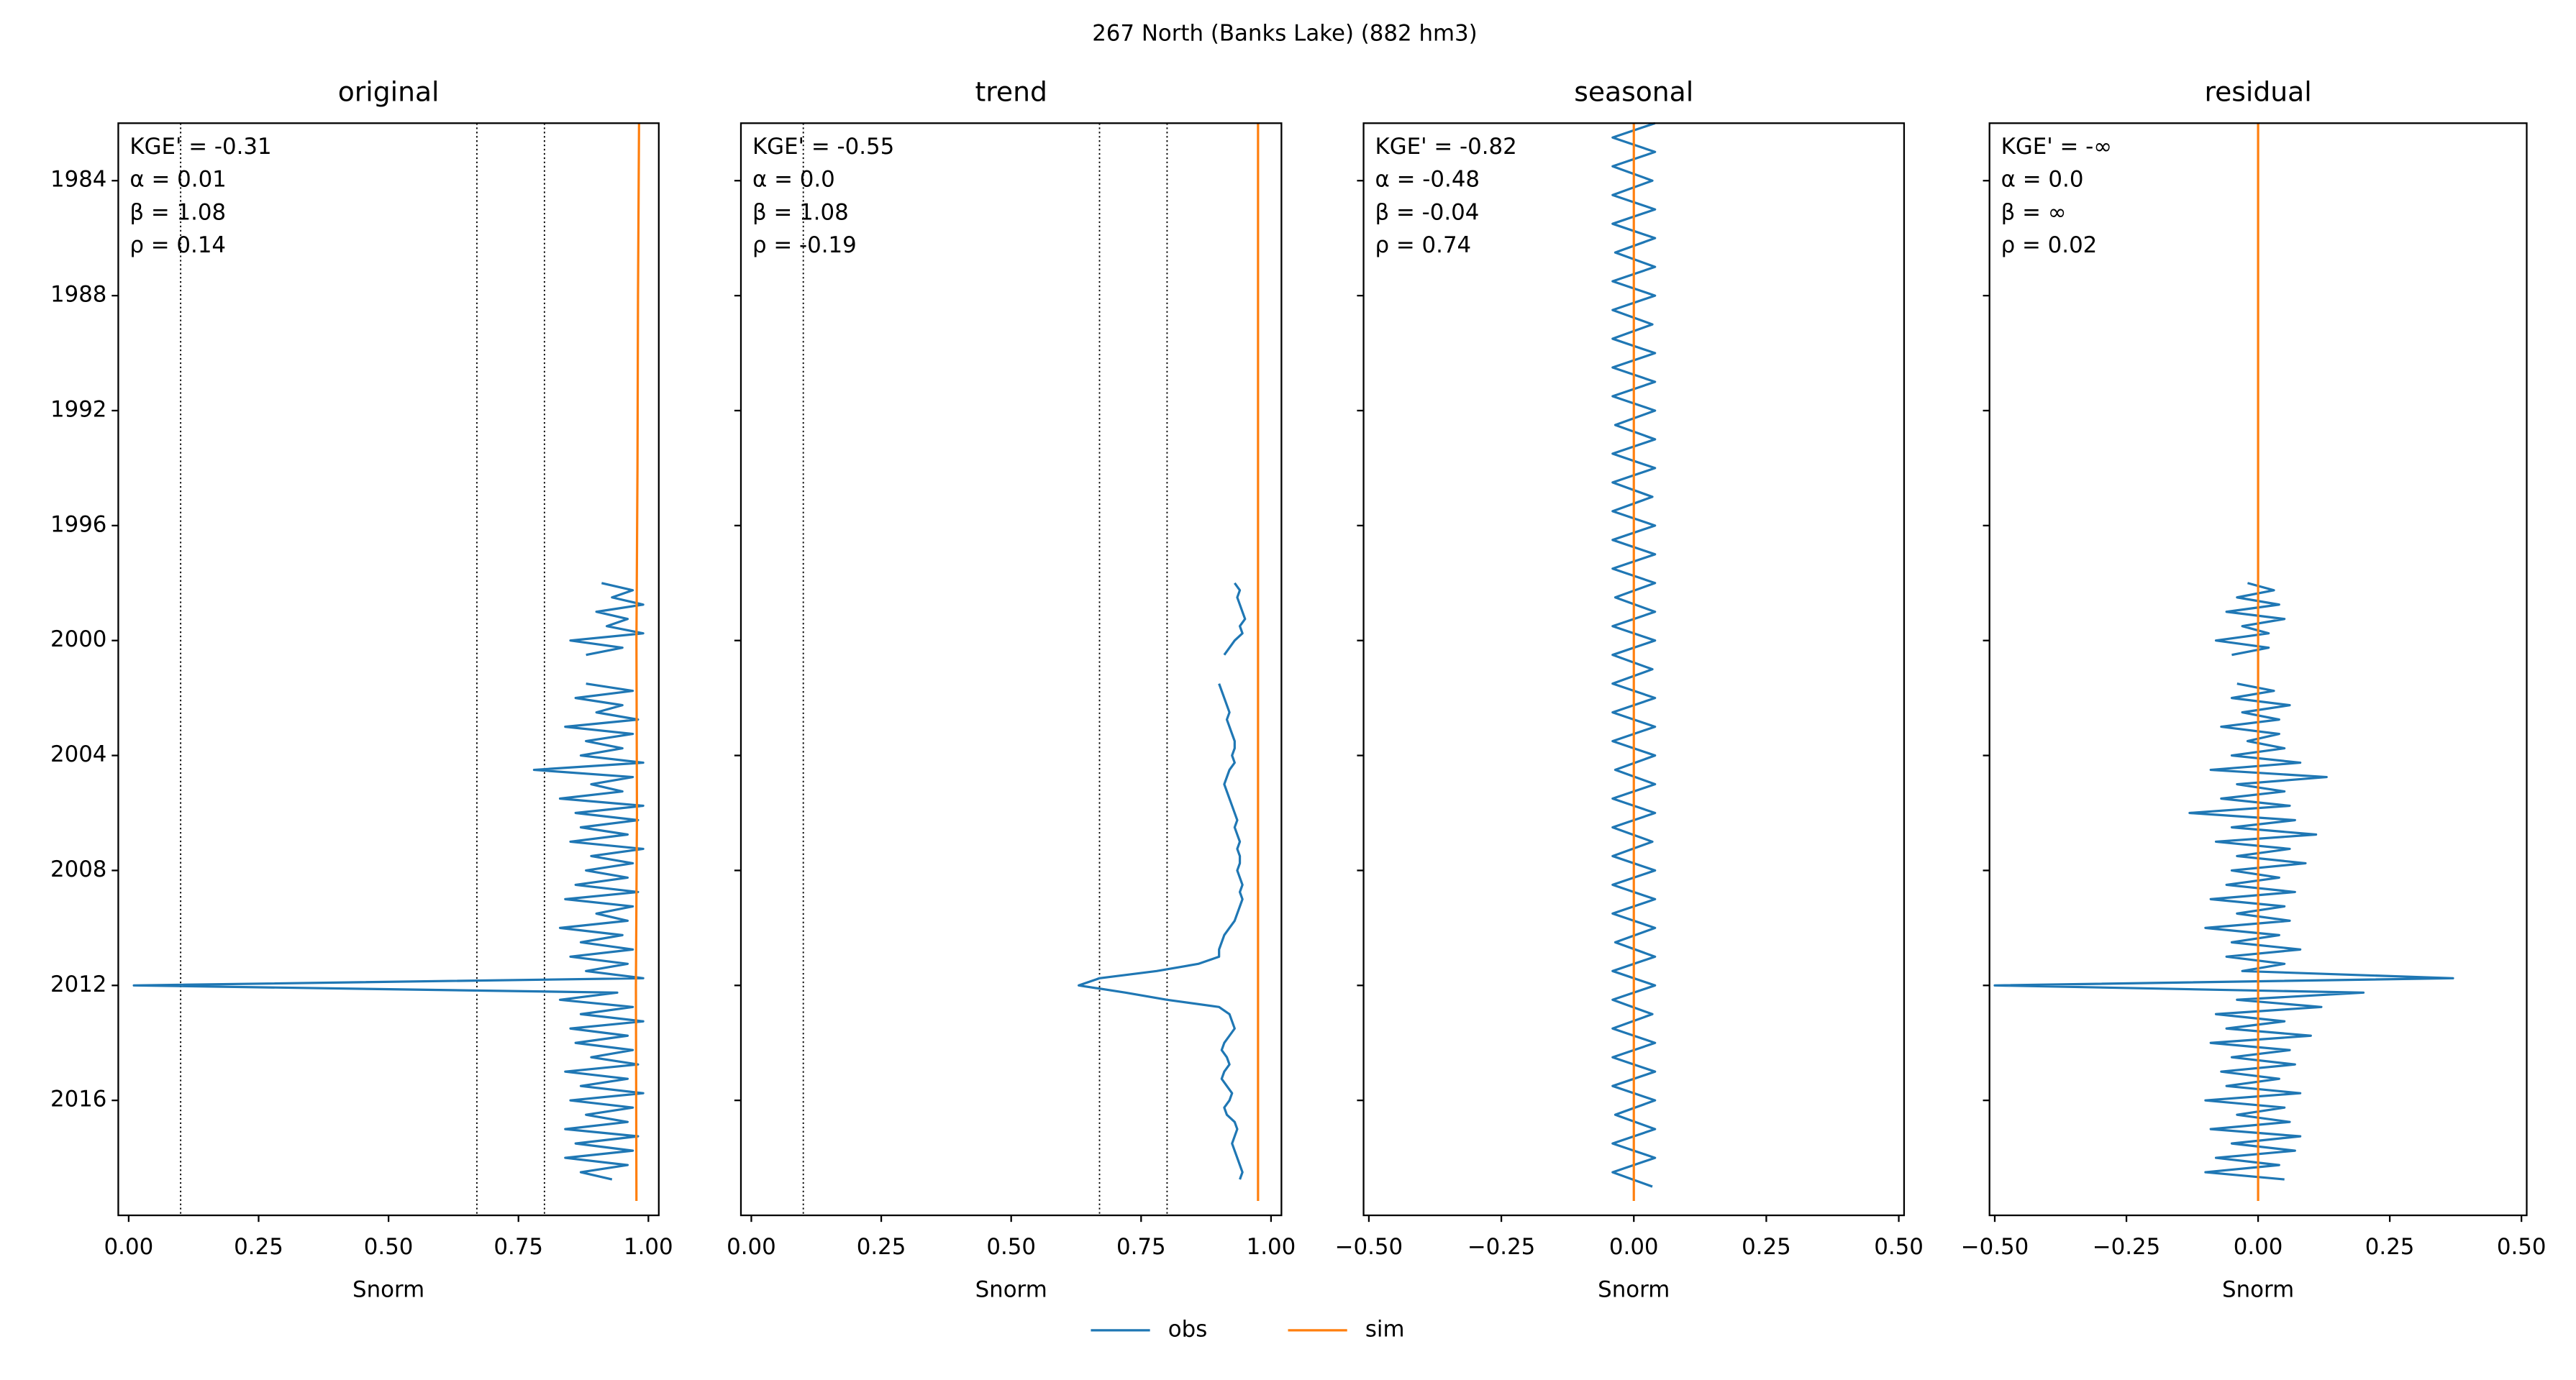 The height and width of the screenshot is (1380, 2576). Describe the element at coordinates (78, 524) in the screenshot. I see `y-tick-label: 1996` at that location.